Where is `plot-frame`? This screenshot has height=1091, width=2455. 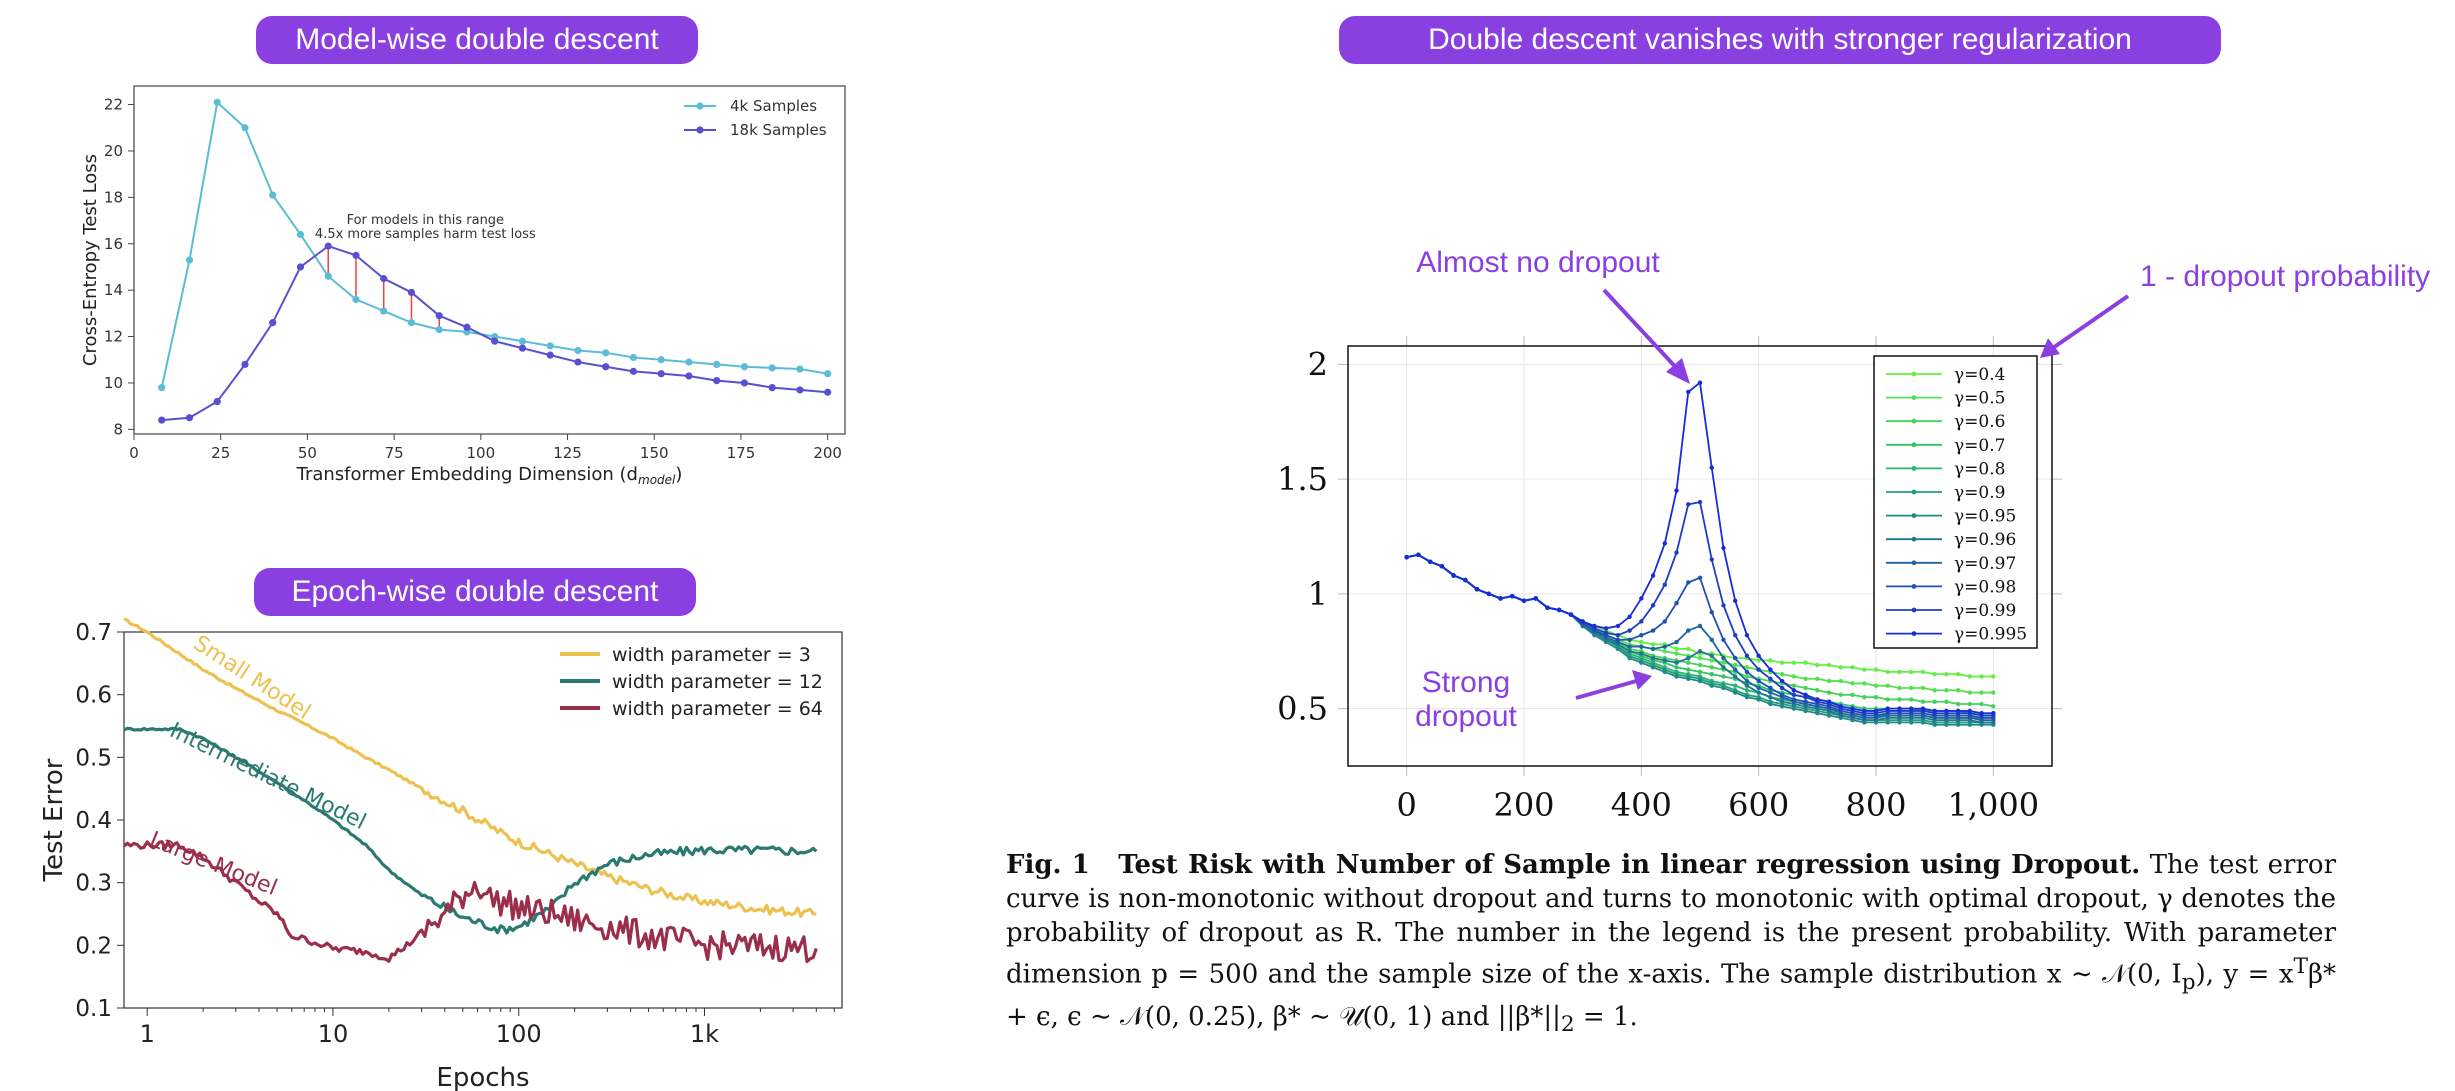
plot-frame is located at coordinates (1700, 556).